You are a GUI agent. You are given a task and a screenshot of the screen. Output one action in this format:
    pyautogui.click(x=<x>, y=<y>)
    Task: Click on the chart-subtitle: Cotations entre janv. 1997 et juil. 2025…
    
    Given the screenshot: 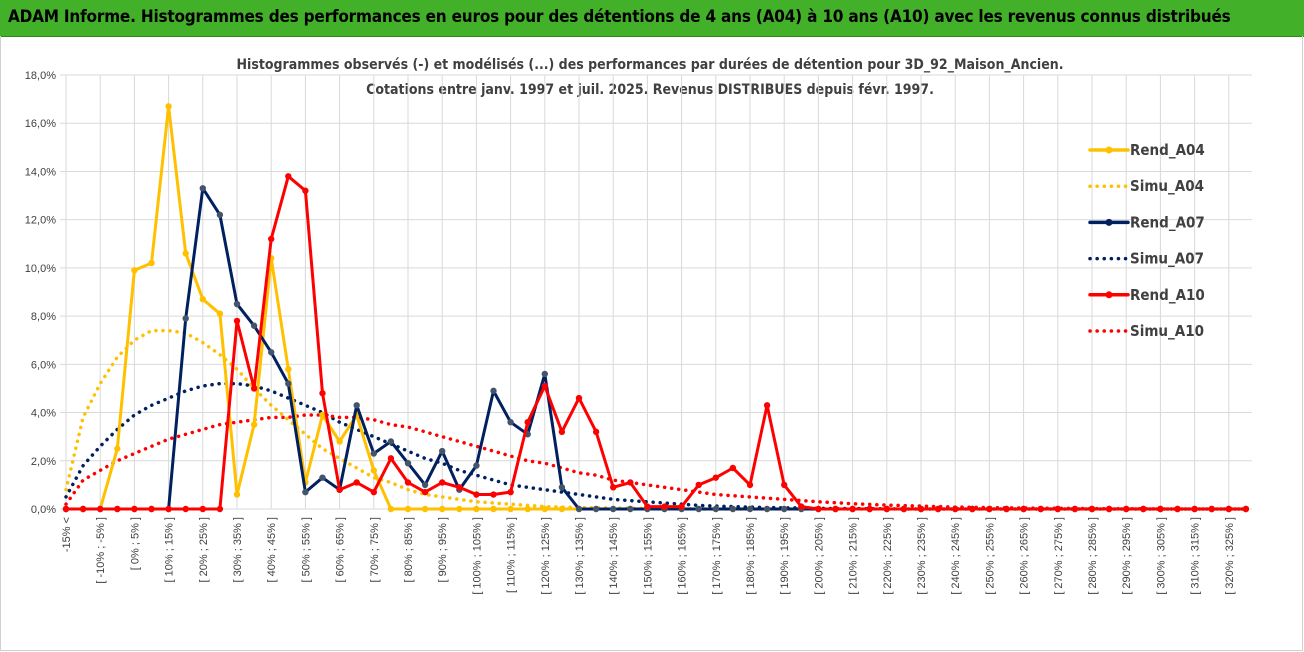 What is the action you would take?
    pyautogui.click(x=650, y=90)
    